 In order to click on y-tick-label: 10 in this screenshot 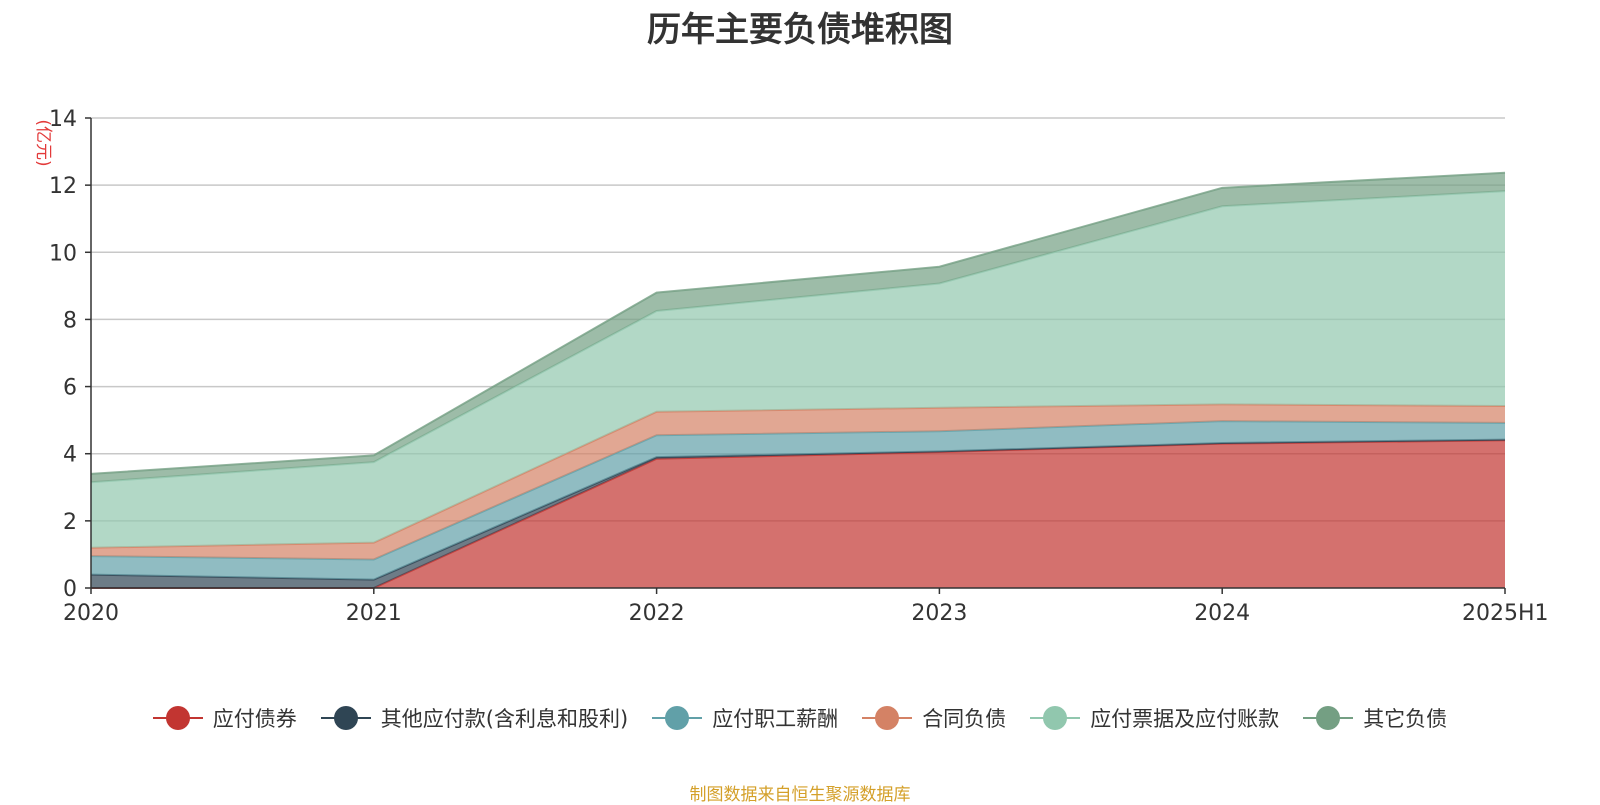, I will do `click(63, 253)`.